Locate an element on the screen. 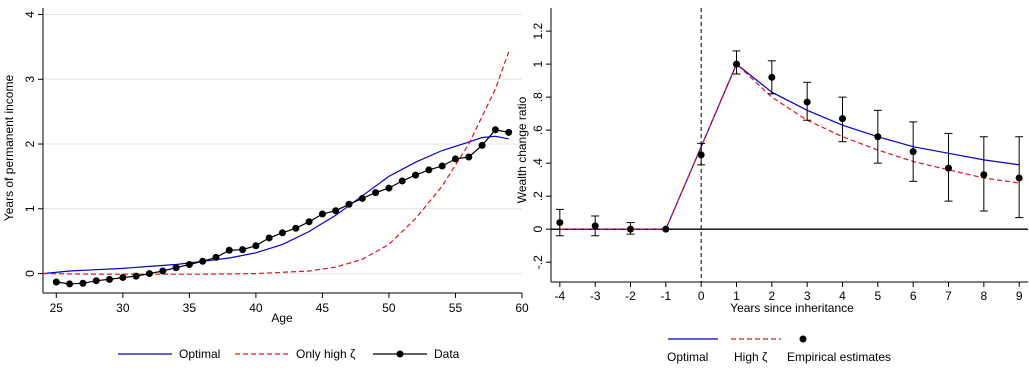  left-x-axis-label: Age is located at coordinates (282, 318).